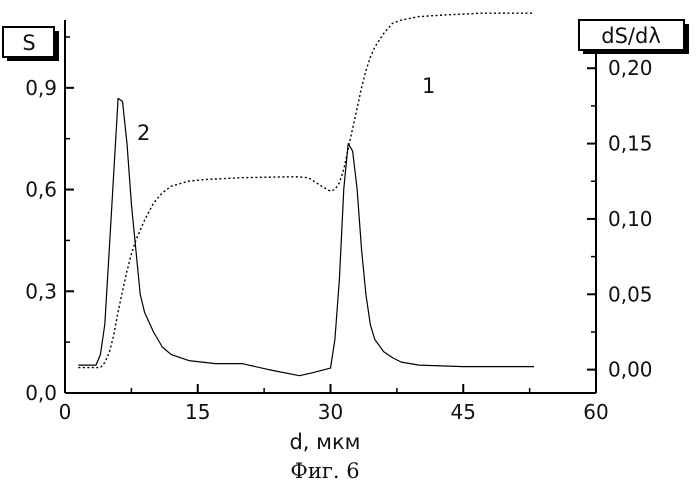 This screenshot has width=699, height=491. What do you see at coordinates (143, 133) in the screenshot?
I see `curve-label-2: 2` at bounding box center [143, 133].